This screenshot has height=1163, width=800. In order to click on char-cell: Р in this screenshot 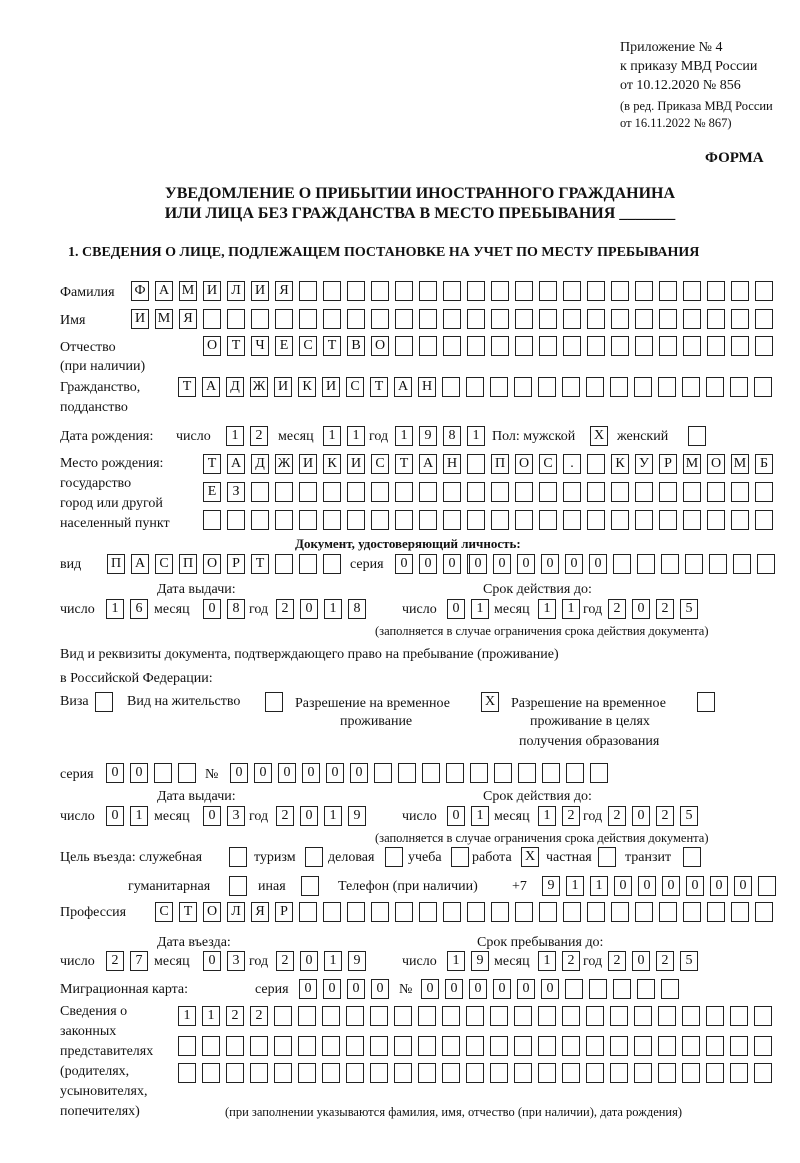, I will do `click(284, 912)`.